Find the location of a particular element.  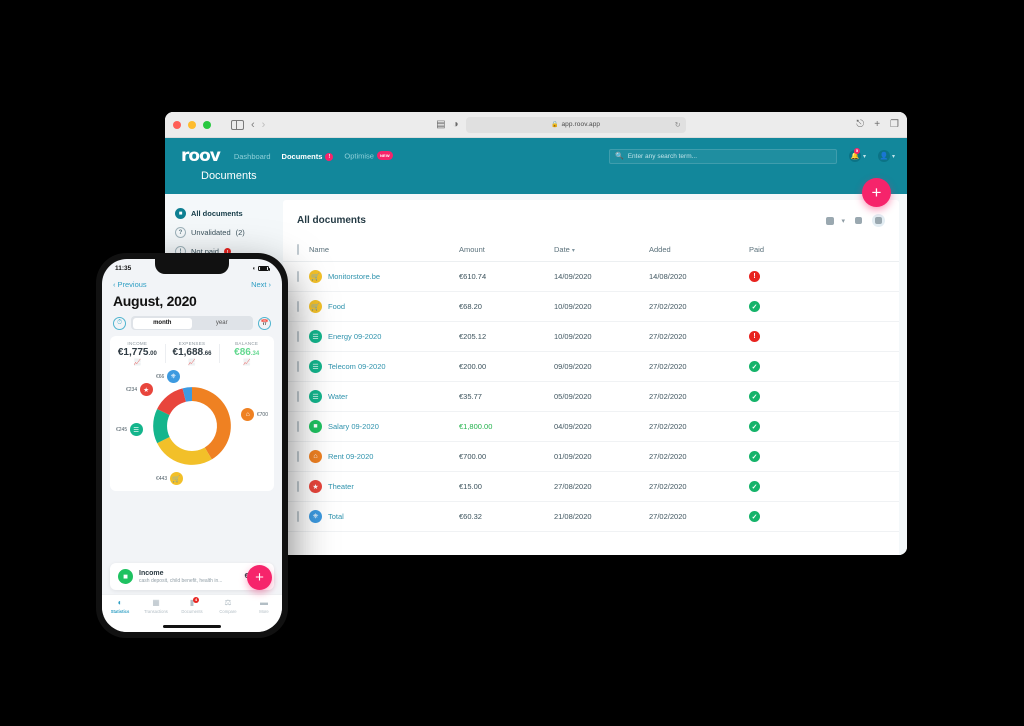

search-box: 🔍 is located at coordinates (722, 156).